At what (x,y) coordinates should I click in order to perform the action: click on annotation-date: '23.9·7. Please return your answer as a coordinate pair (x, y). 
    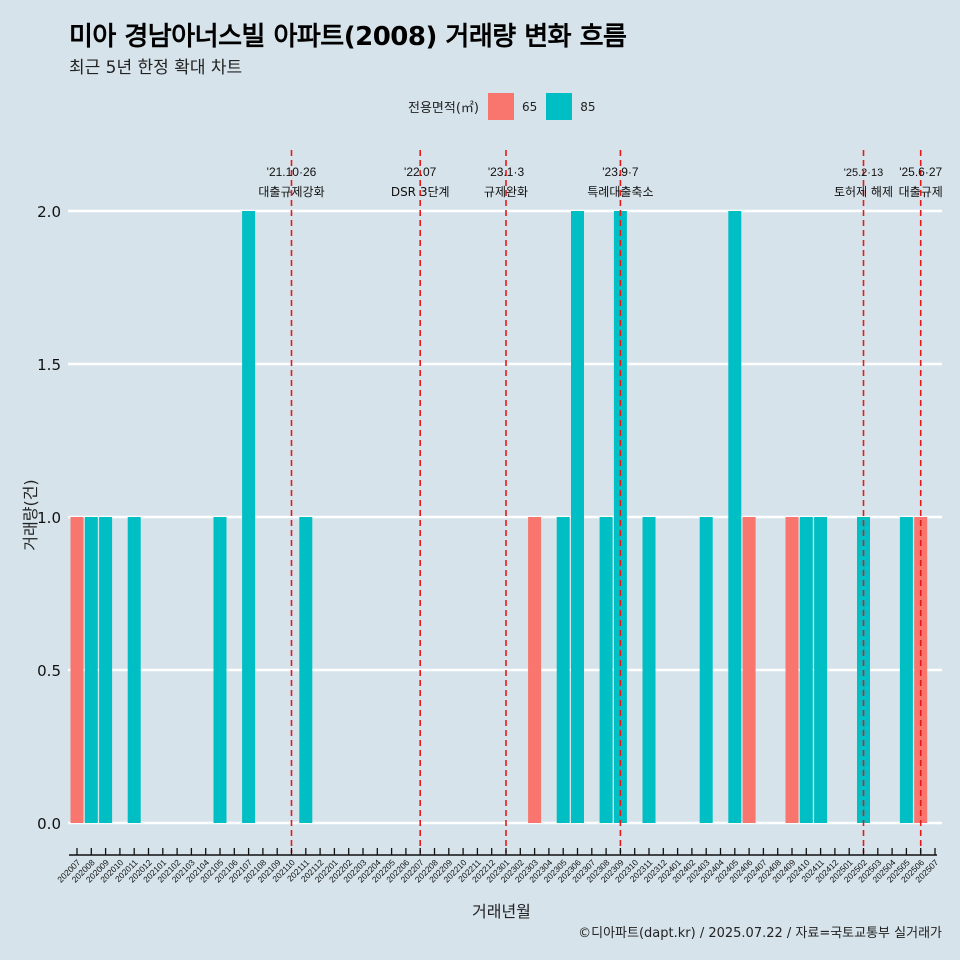
    Looking at the image, I should click on (620, 172).